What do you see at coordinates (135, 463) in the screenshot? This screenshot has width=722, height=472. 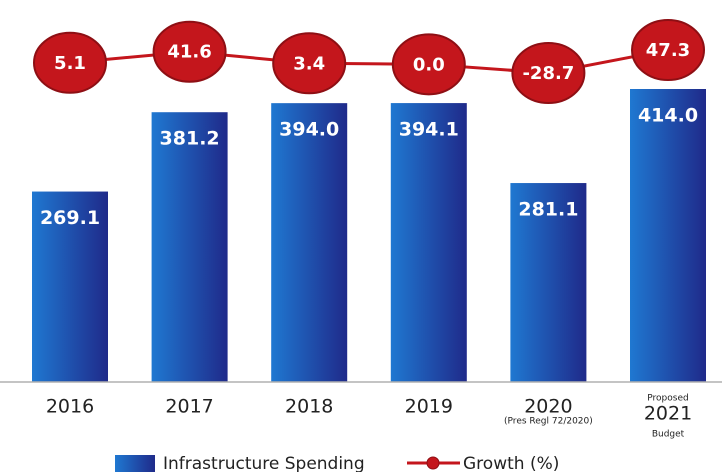 I see `legend-swatch` at bounding box center [135, 463].